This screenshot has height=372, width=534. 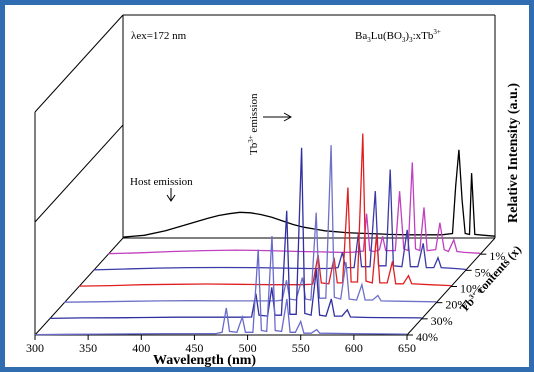 I want to click on floor-left-edge, so click(x=79, y=286).